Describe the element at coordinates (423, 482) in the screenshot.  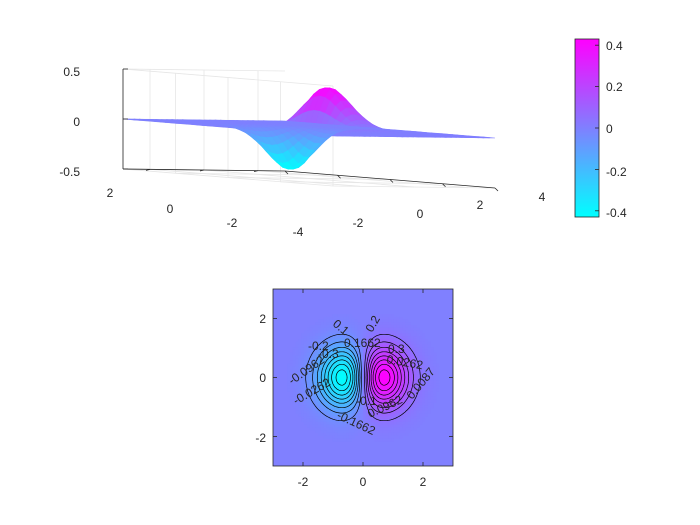
I see `x-tick-label: 2` at that location.